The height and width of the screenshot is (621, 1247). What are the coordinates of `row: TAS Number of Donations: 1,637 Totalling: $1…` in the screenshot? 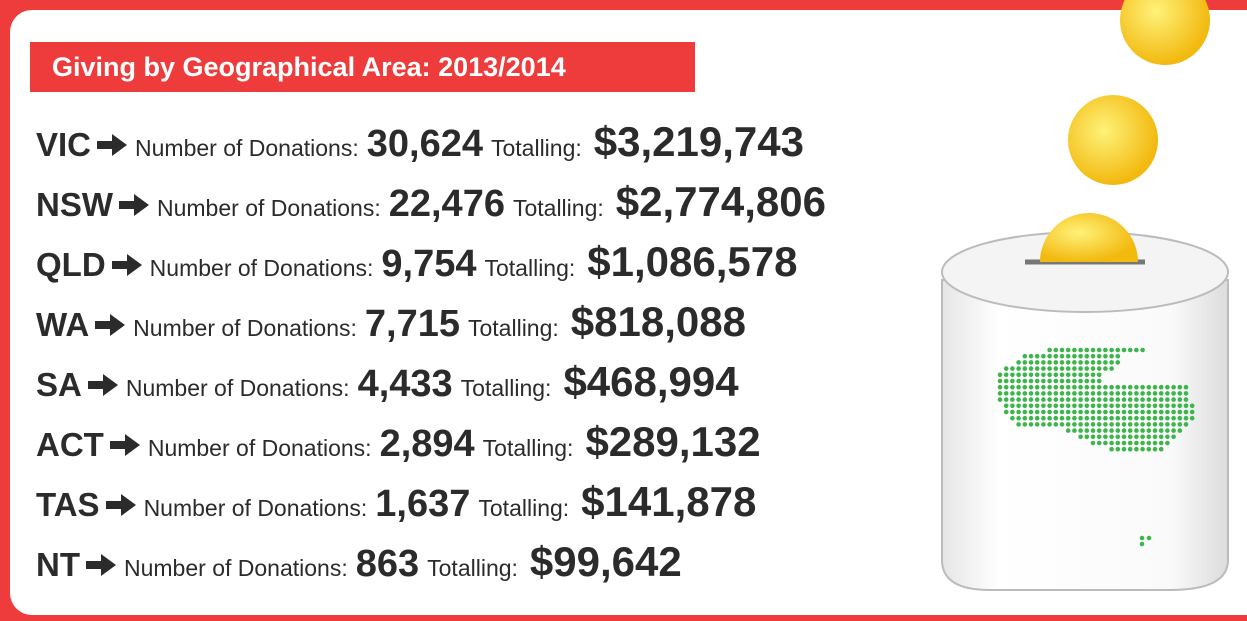 It's located at (431, 508).